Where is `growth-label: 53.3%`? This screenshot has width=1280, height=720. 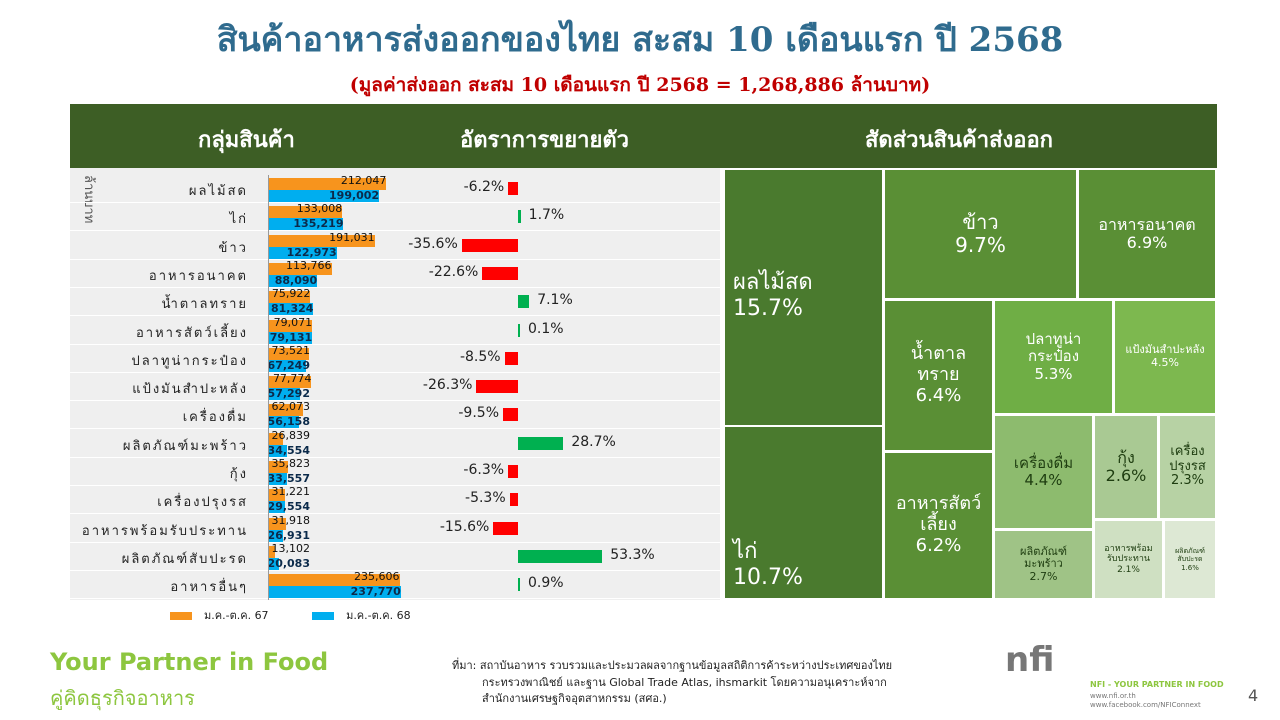
growth-label: 53.3% is located at coordinates (632, 554).